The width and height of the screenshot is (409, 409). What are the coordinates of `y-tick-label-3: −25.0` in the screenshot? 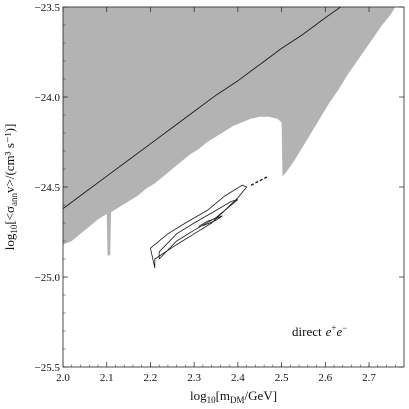 It's located at (48, 278).